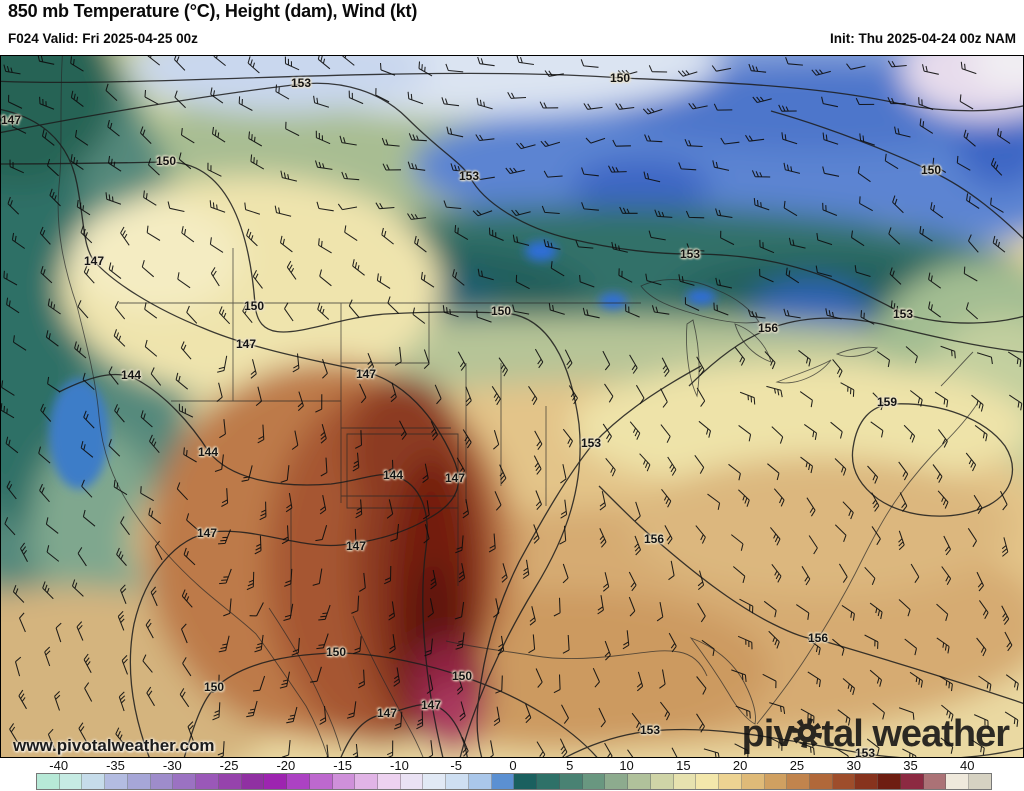 This screenshot has width=1024, height=791. Describe the element at coordinates (172, 765) in the screenshot. I see `colorbar-tick: -30` at that location.